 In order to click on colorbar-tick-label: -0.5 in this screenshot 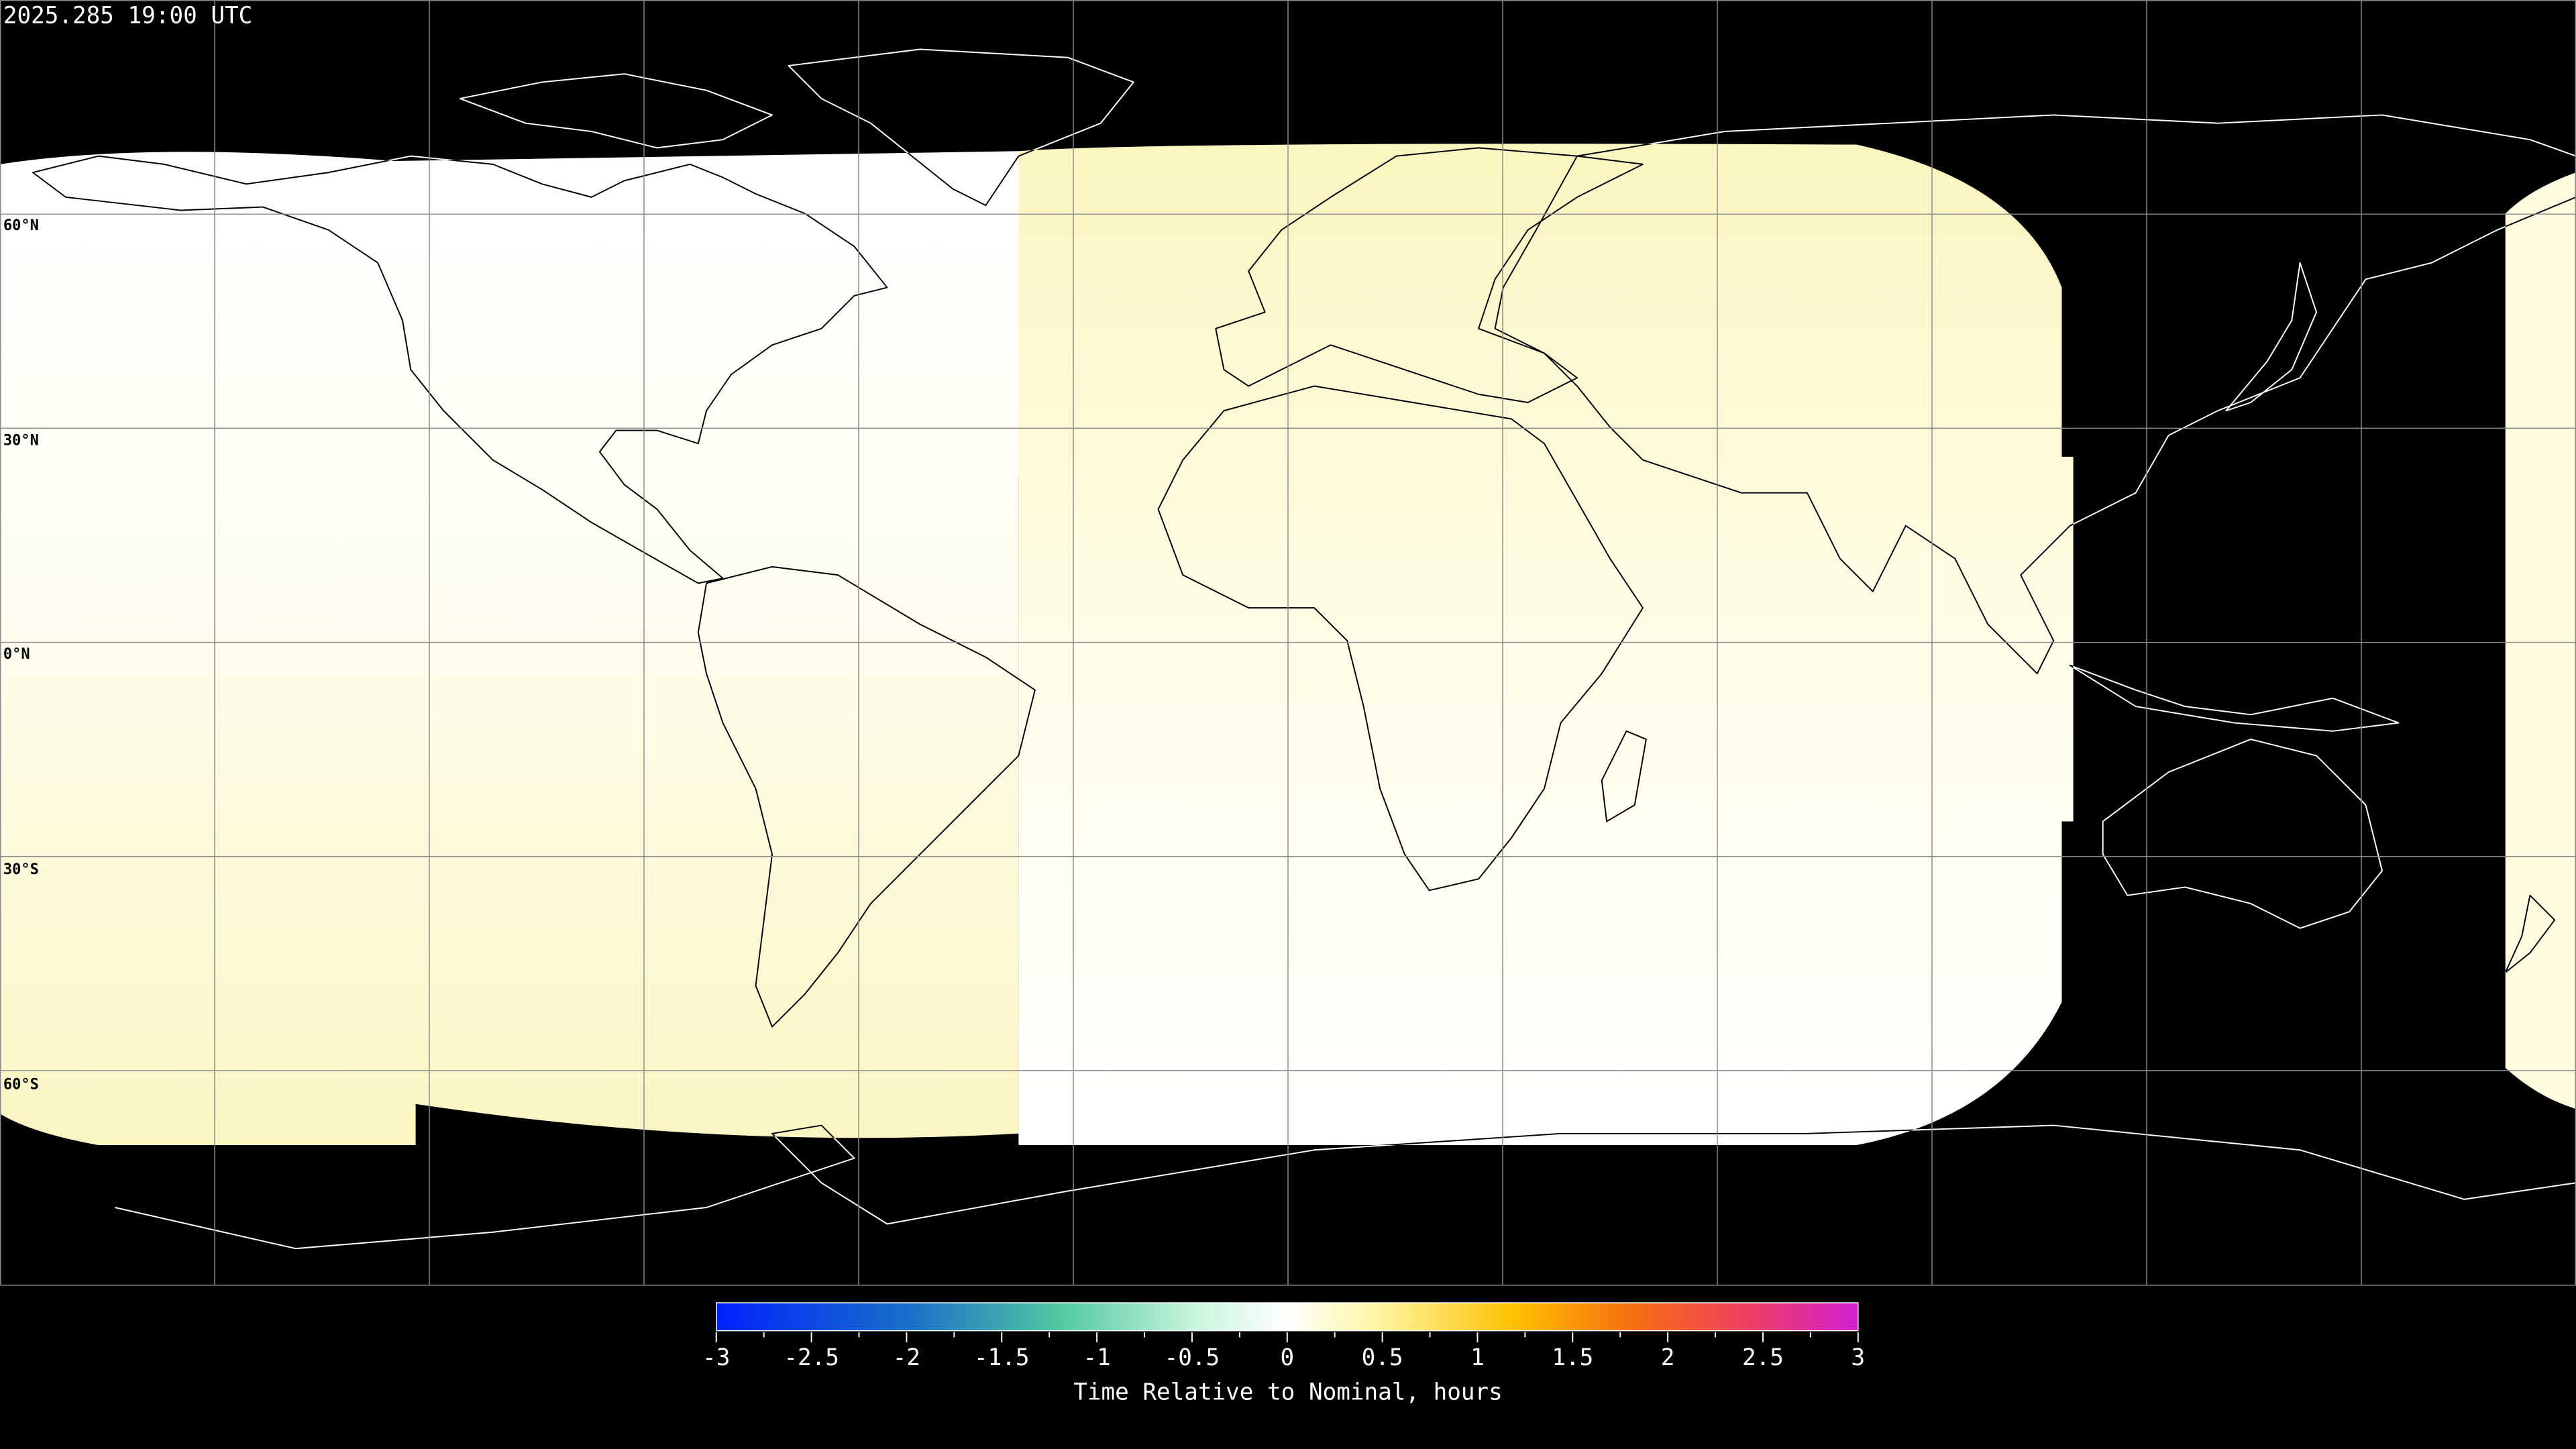, I will do `click(1192, 1357)`.